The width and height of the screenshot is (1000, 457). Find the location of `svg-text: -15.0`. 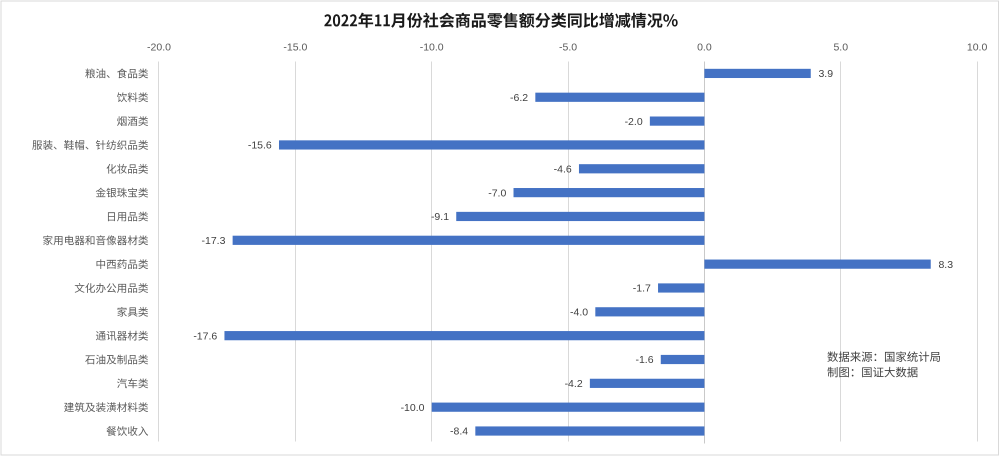

svg-text: -15.0 is located at coordinates (295, 48).